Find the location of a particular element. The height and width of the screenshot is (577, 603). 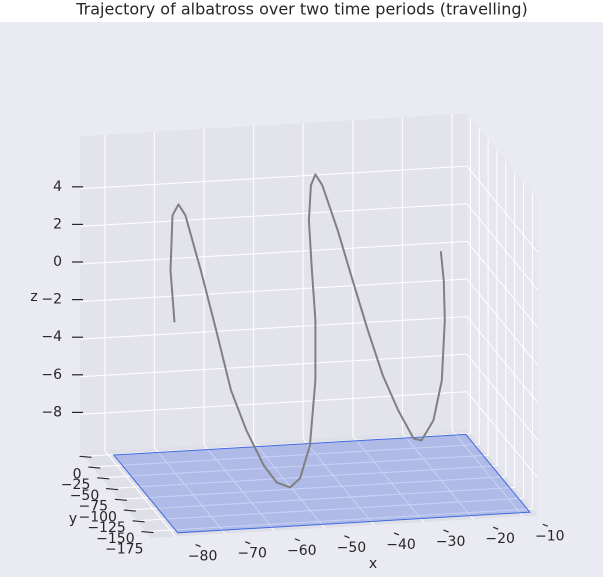

z-axis-label: z is located at coordinates (33, 297).